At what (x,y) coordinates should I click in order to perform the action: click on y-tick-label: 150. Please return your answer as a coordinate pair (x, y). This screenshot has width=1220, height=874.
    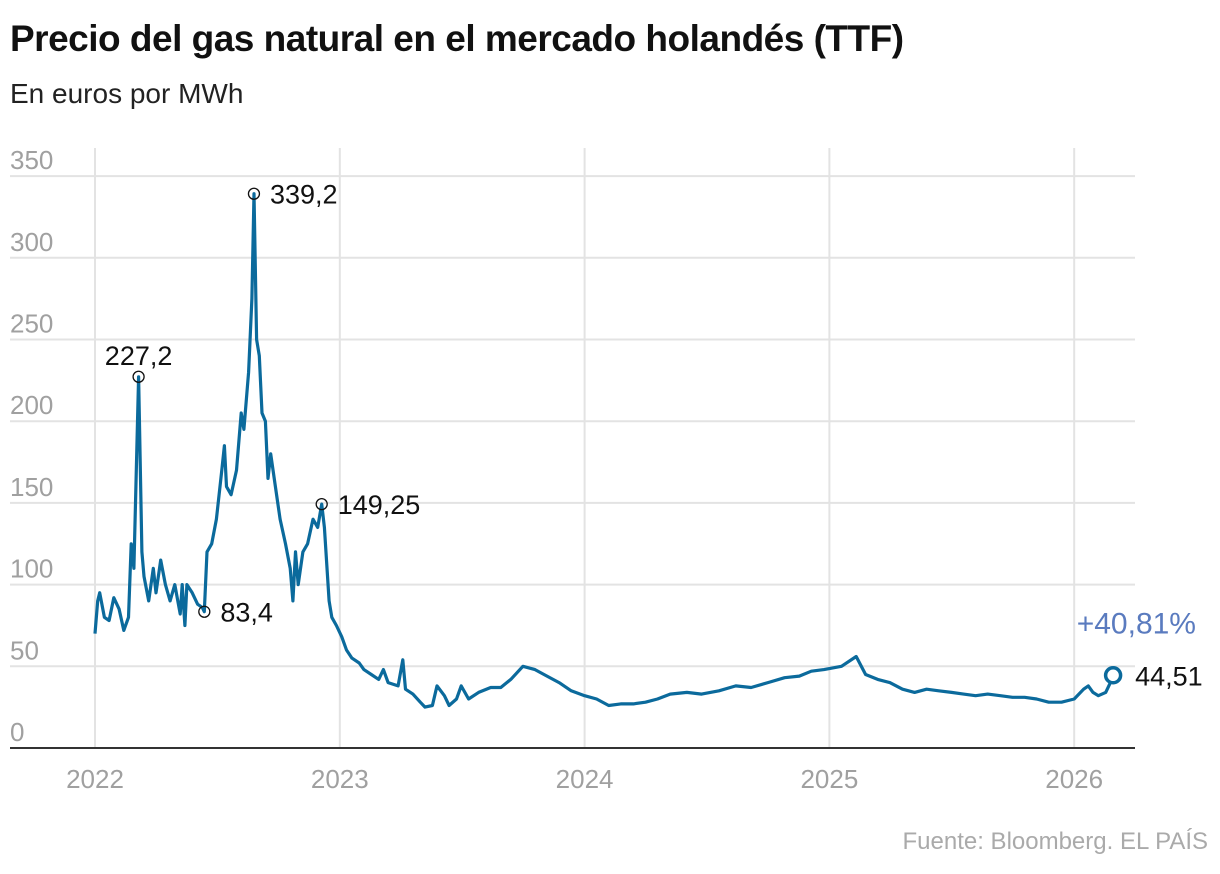
    Looking at the image, I should click on (31, 487).